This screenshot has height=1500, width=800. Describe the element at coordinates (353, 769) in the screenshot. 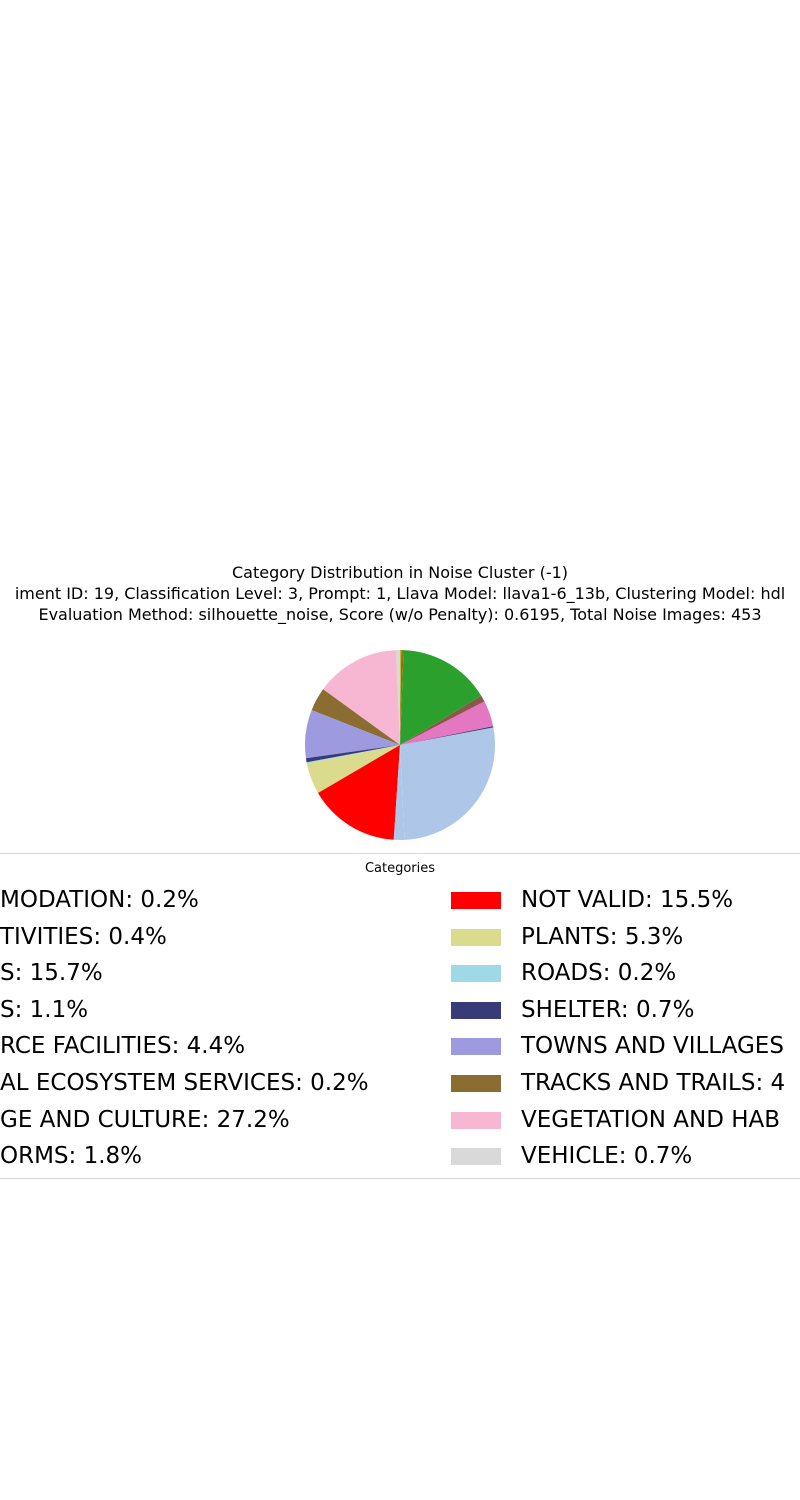

I see `pie-slice-plants` at that location.